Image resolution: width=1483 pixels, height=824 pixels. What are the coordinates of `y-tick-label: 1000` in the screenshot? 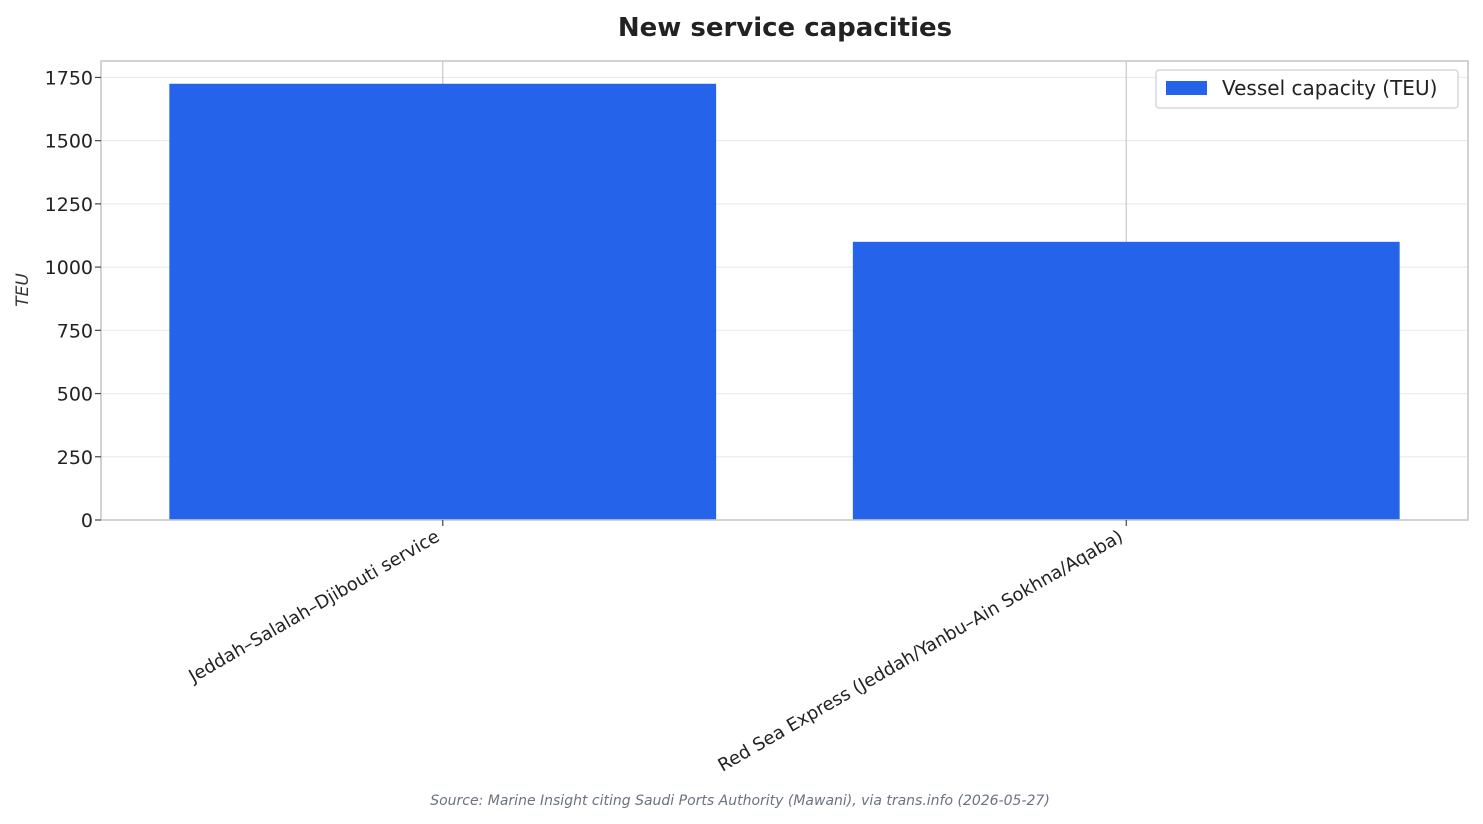 It's located at (69, 268).